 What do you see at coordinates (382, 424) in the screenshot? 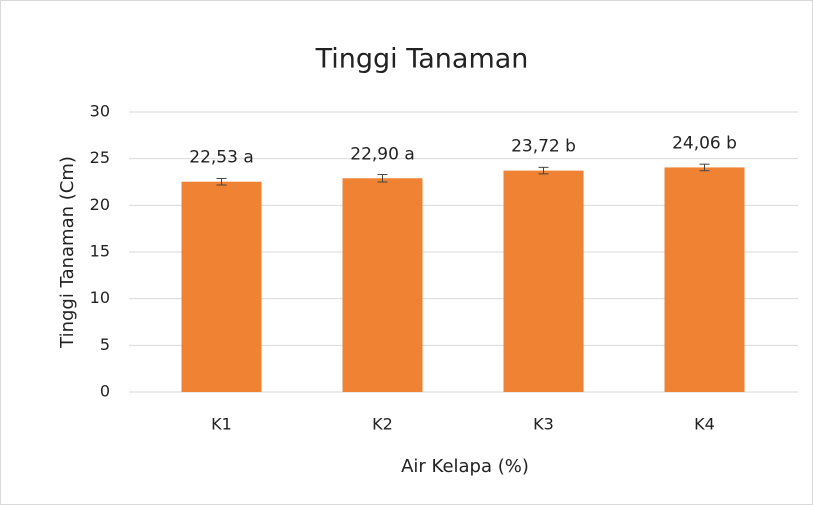
I see `x-tick-label: K2` at bounding box center [382, 424].